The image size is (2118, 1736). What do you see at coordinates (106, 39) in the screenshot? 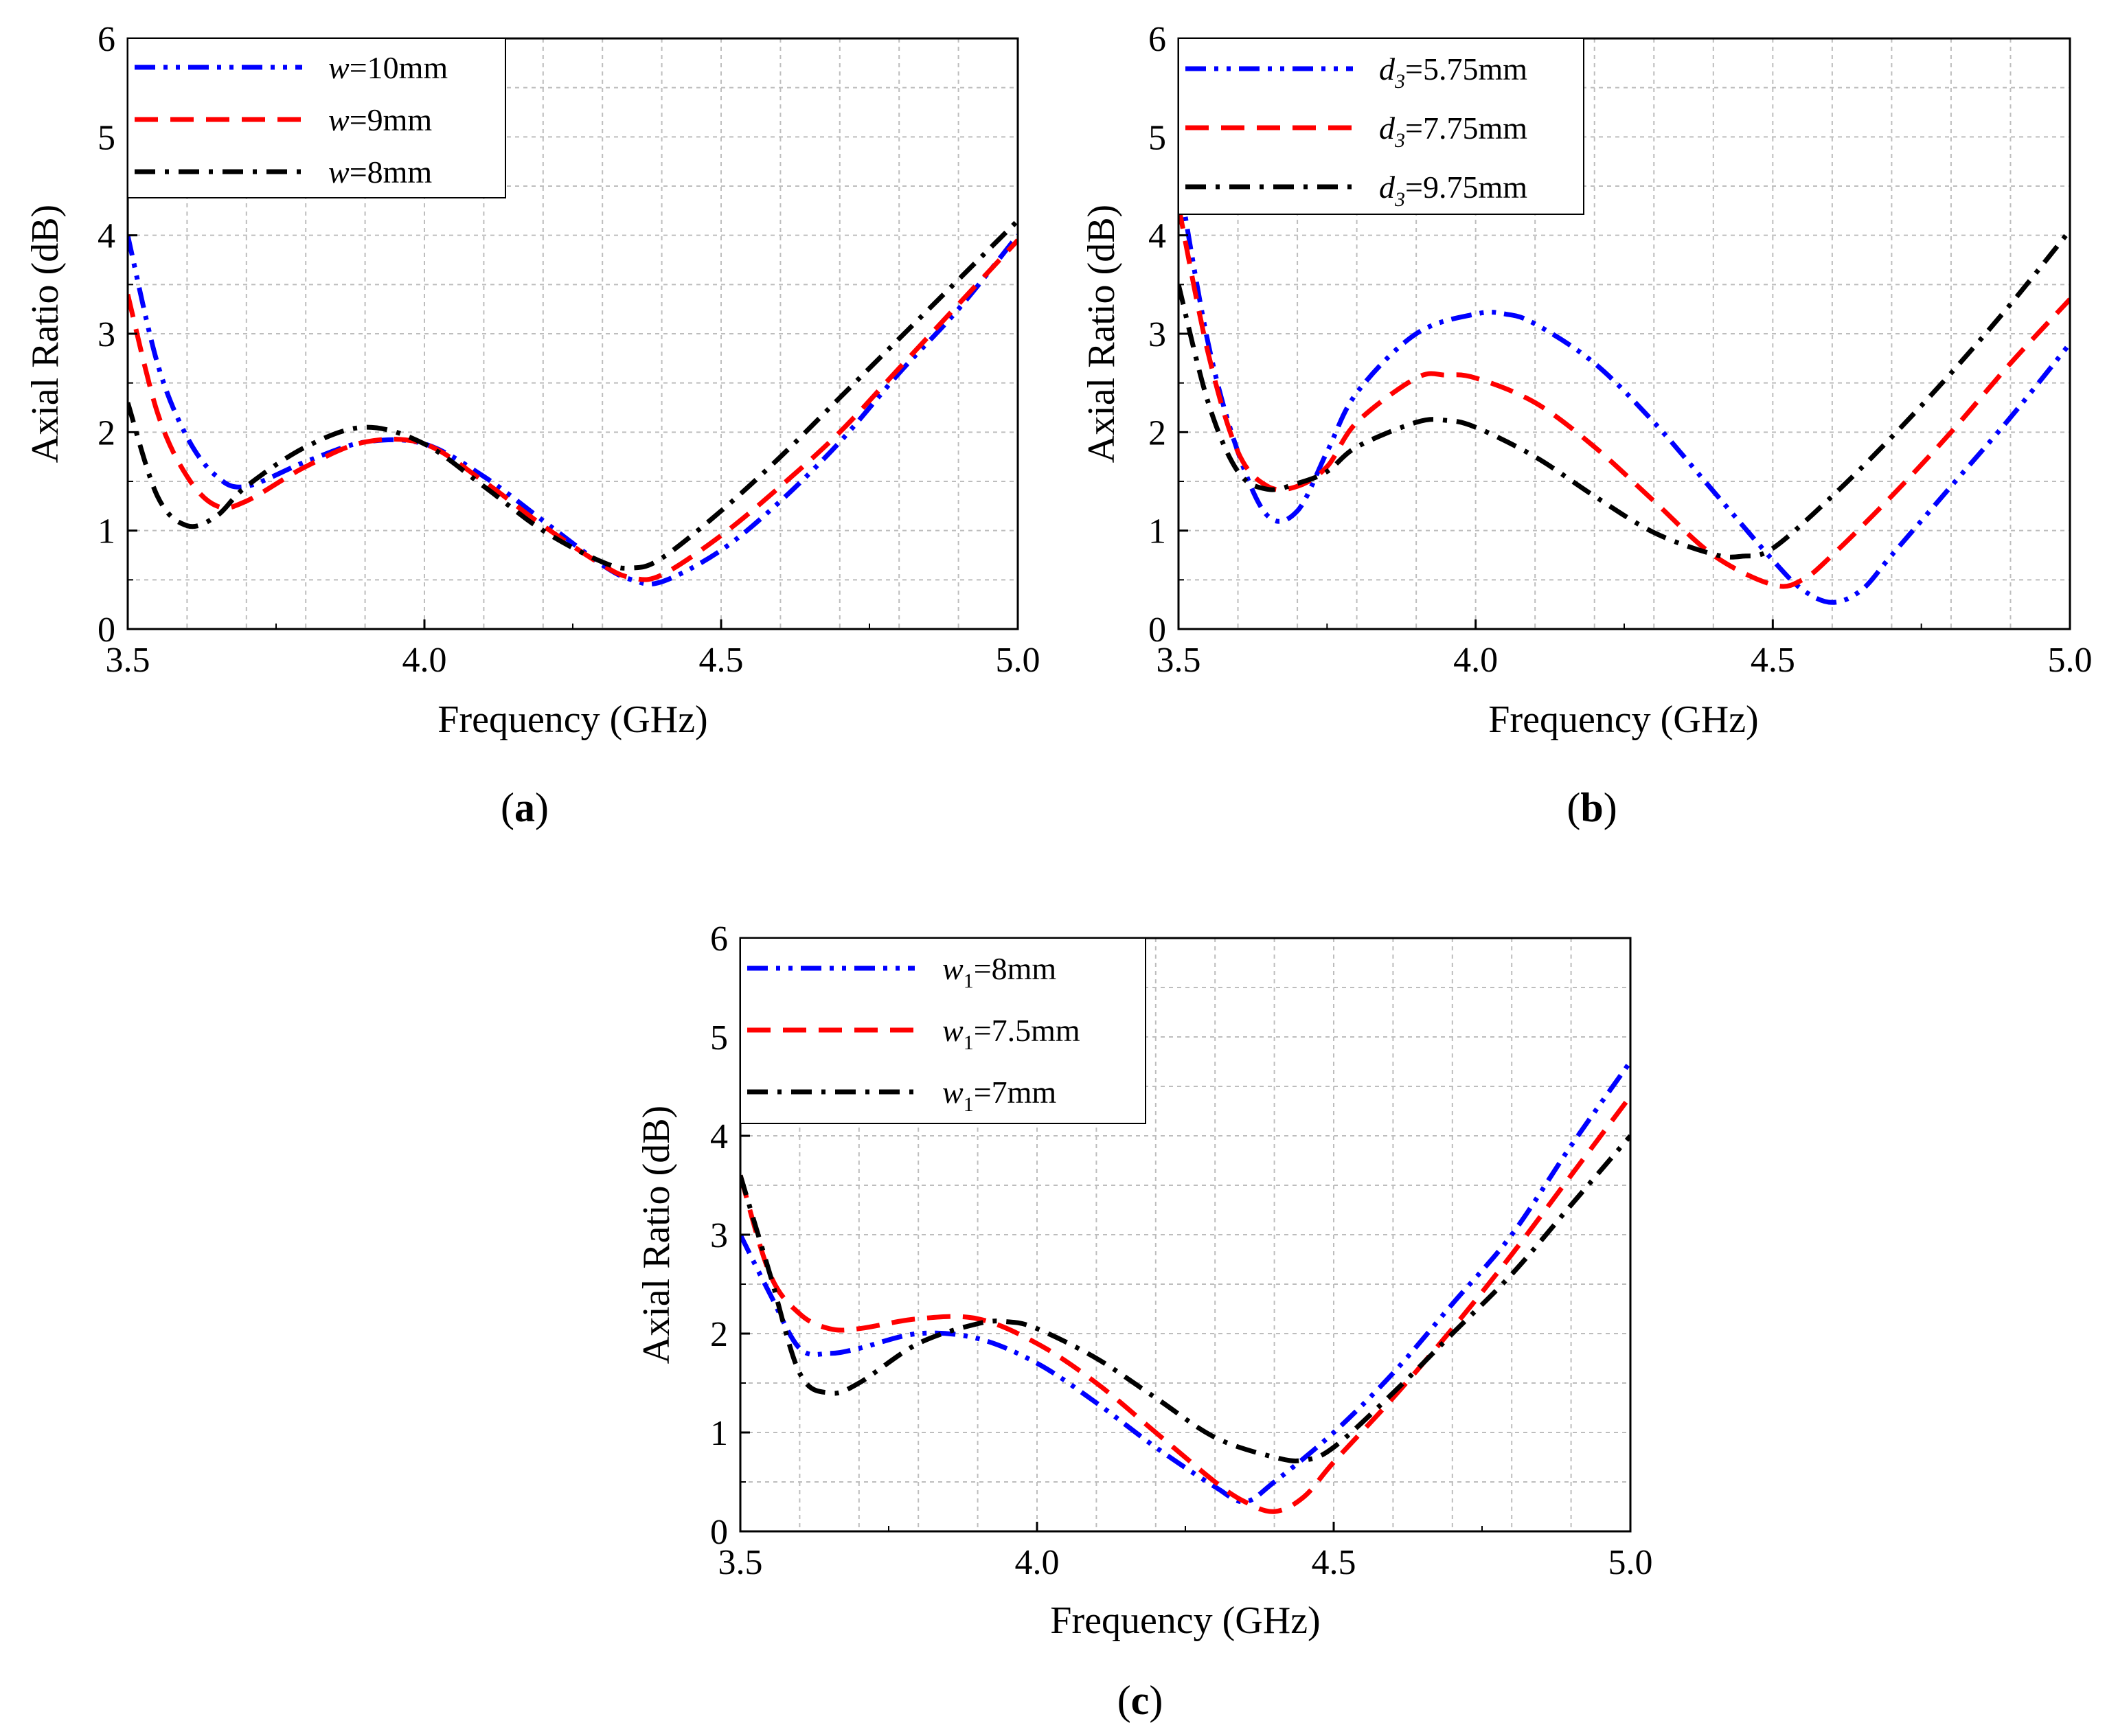
I see `panel-a-y-tick-label-6: 6` at bounding box center [106, 39].